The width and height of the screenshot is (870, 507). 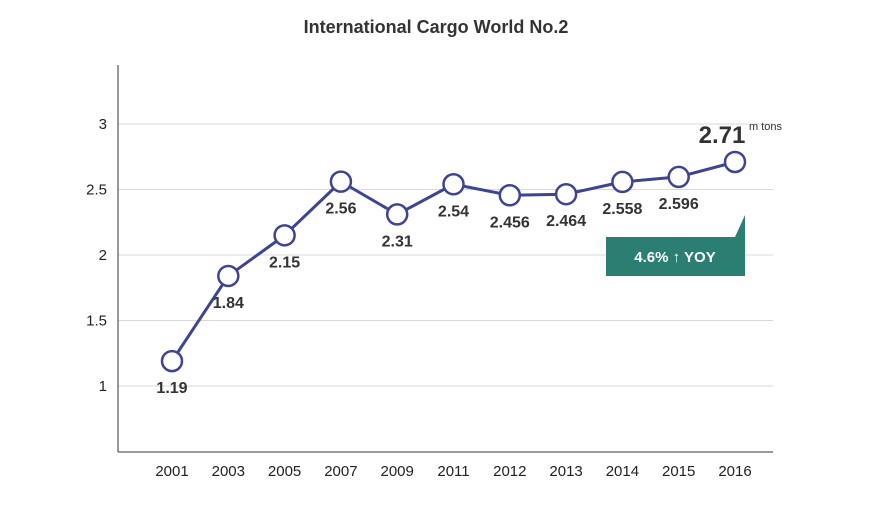 What do you see at coordinates (228, 303) in the screenshot?
I see `data-label: 1.84` at bounding box center [228, 303].